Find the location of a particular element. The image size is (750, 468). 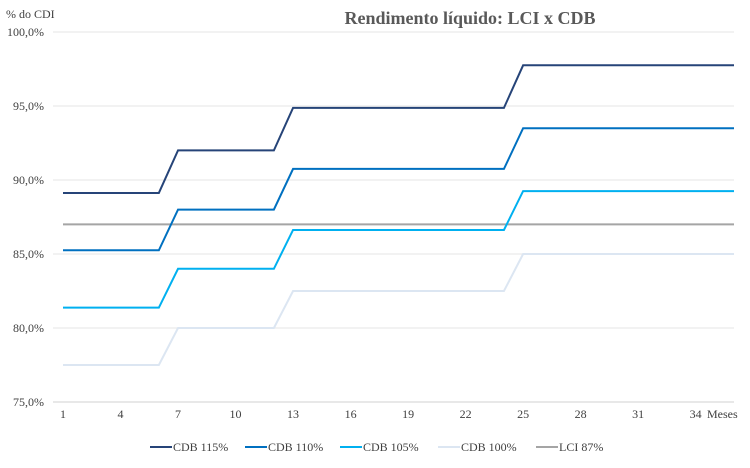

x-tick-label: 34 is located at coordinates (696, 414).